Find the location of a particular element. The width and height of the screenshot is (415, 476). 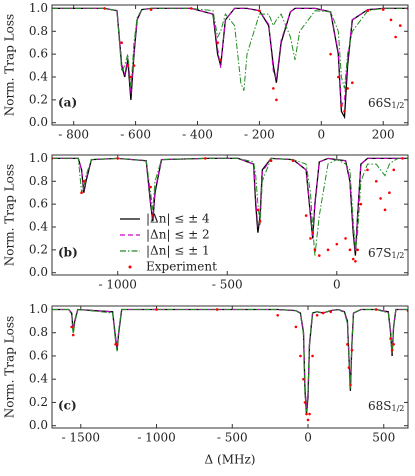

state-label: 68S1/2 is located at coordinates (386, 406).